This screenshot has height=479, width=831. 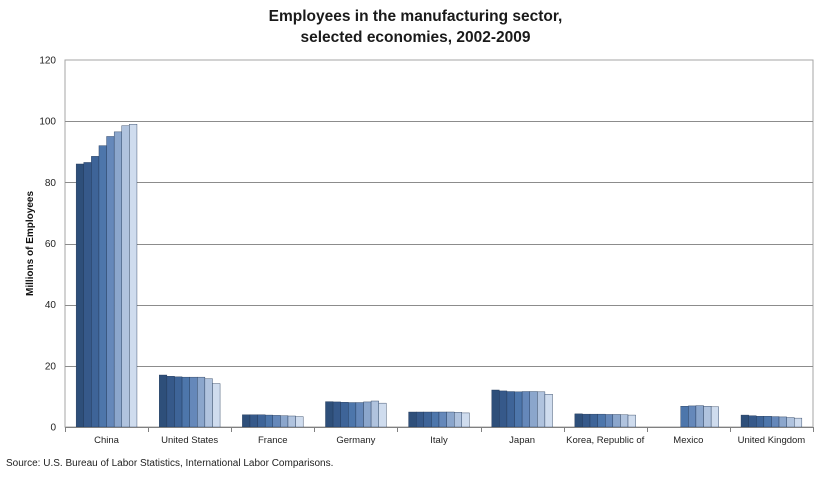 I want to click on y-axis-tick-labels: 0 20 40 60 80 100 120, so click(x=47, y=245).